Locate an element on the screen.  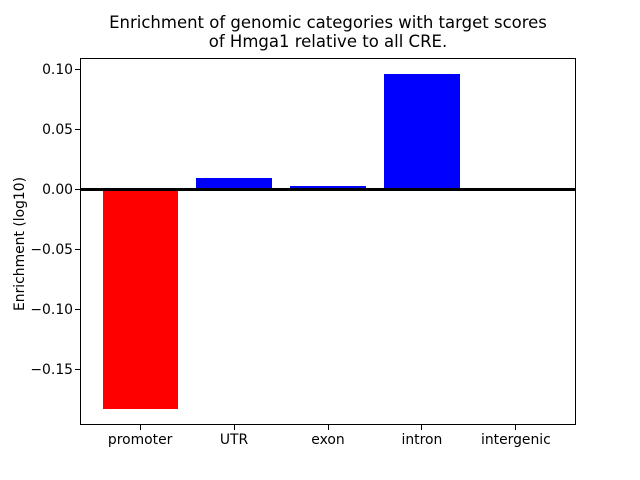
zero-line is located at coordinates (328, 190).